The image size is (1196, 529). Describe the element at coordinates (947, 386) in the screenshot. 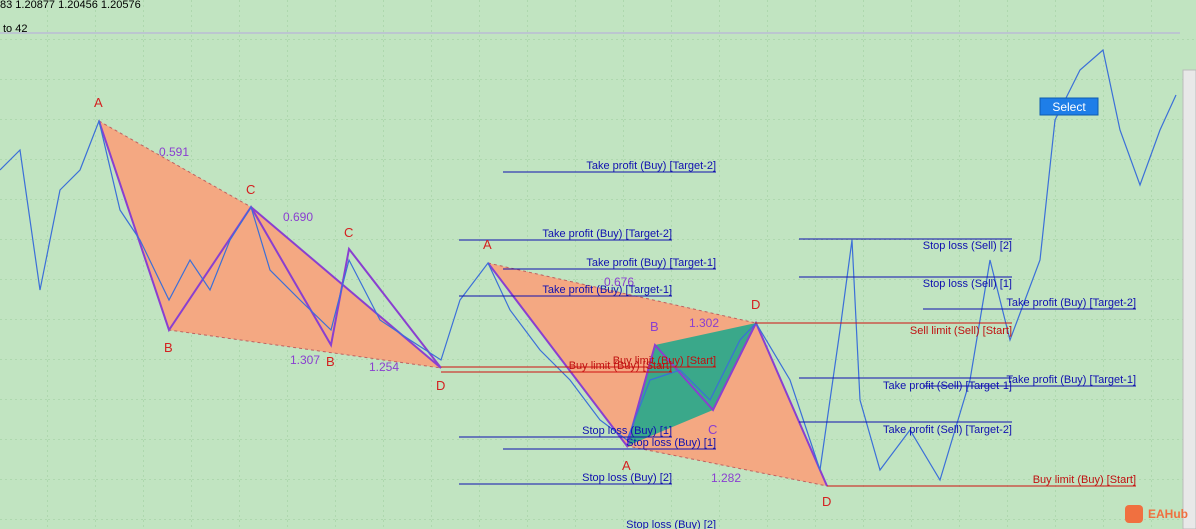

I see `level-label: Take profit (Sell) [Target-1]` at that location.